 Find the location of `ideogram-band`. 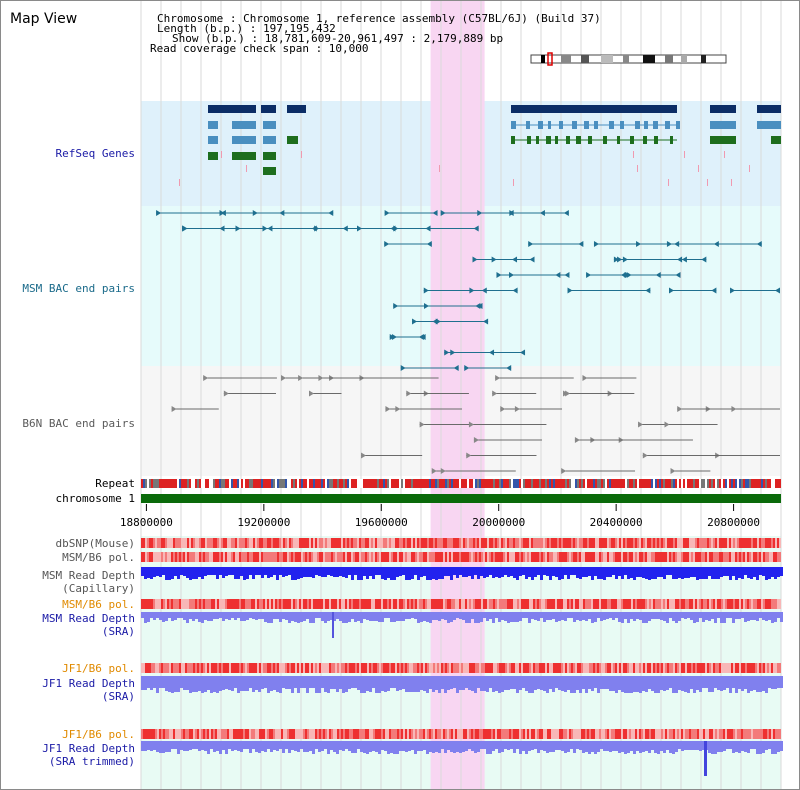

ideogram-band is located at coordinates (649, 59).